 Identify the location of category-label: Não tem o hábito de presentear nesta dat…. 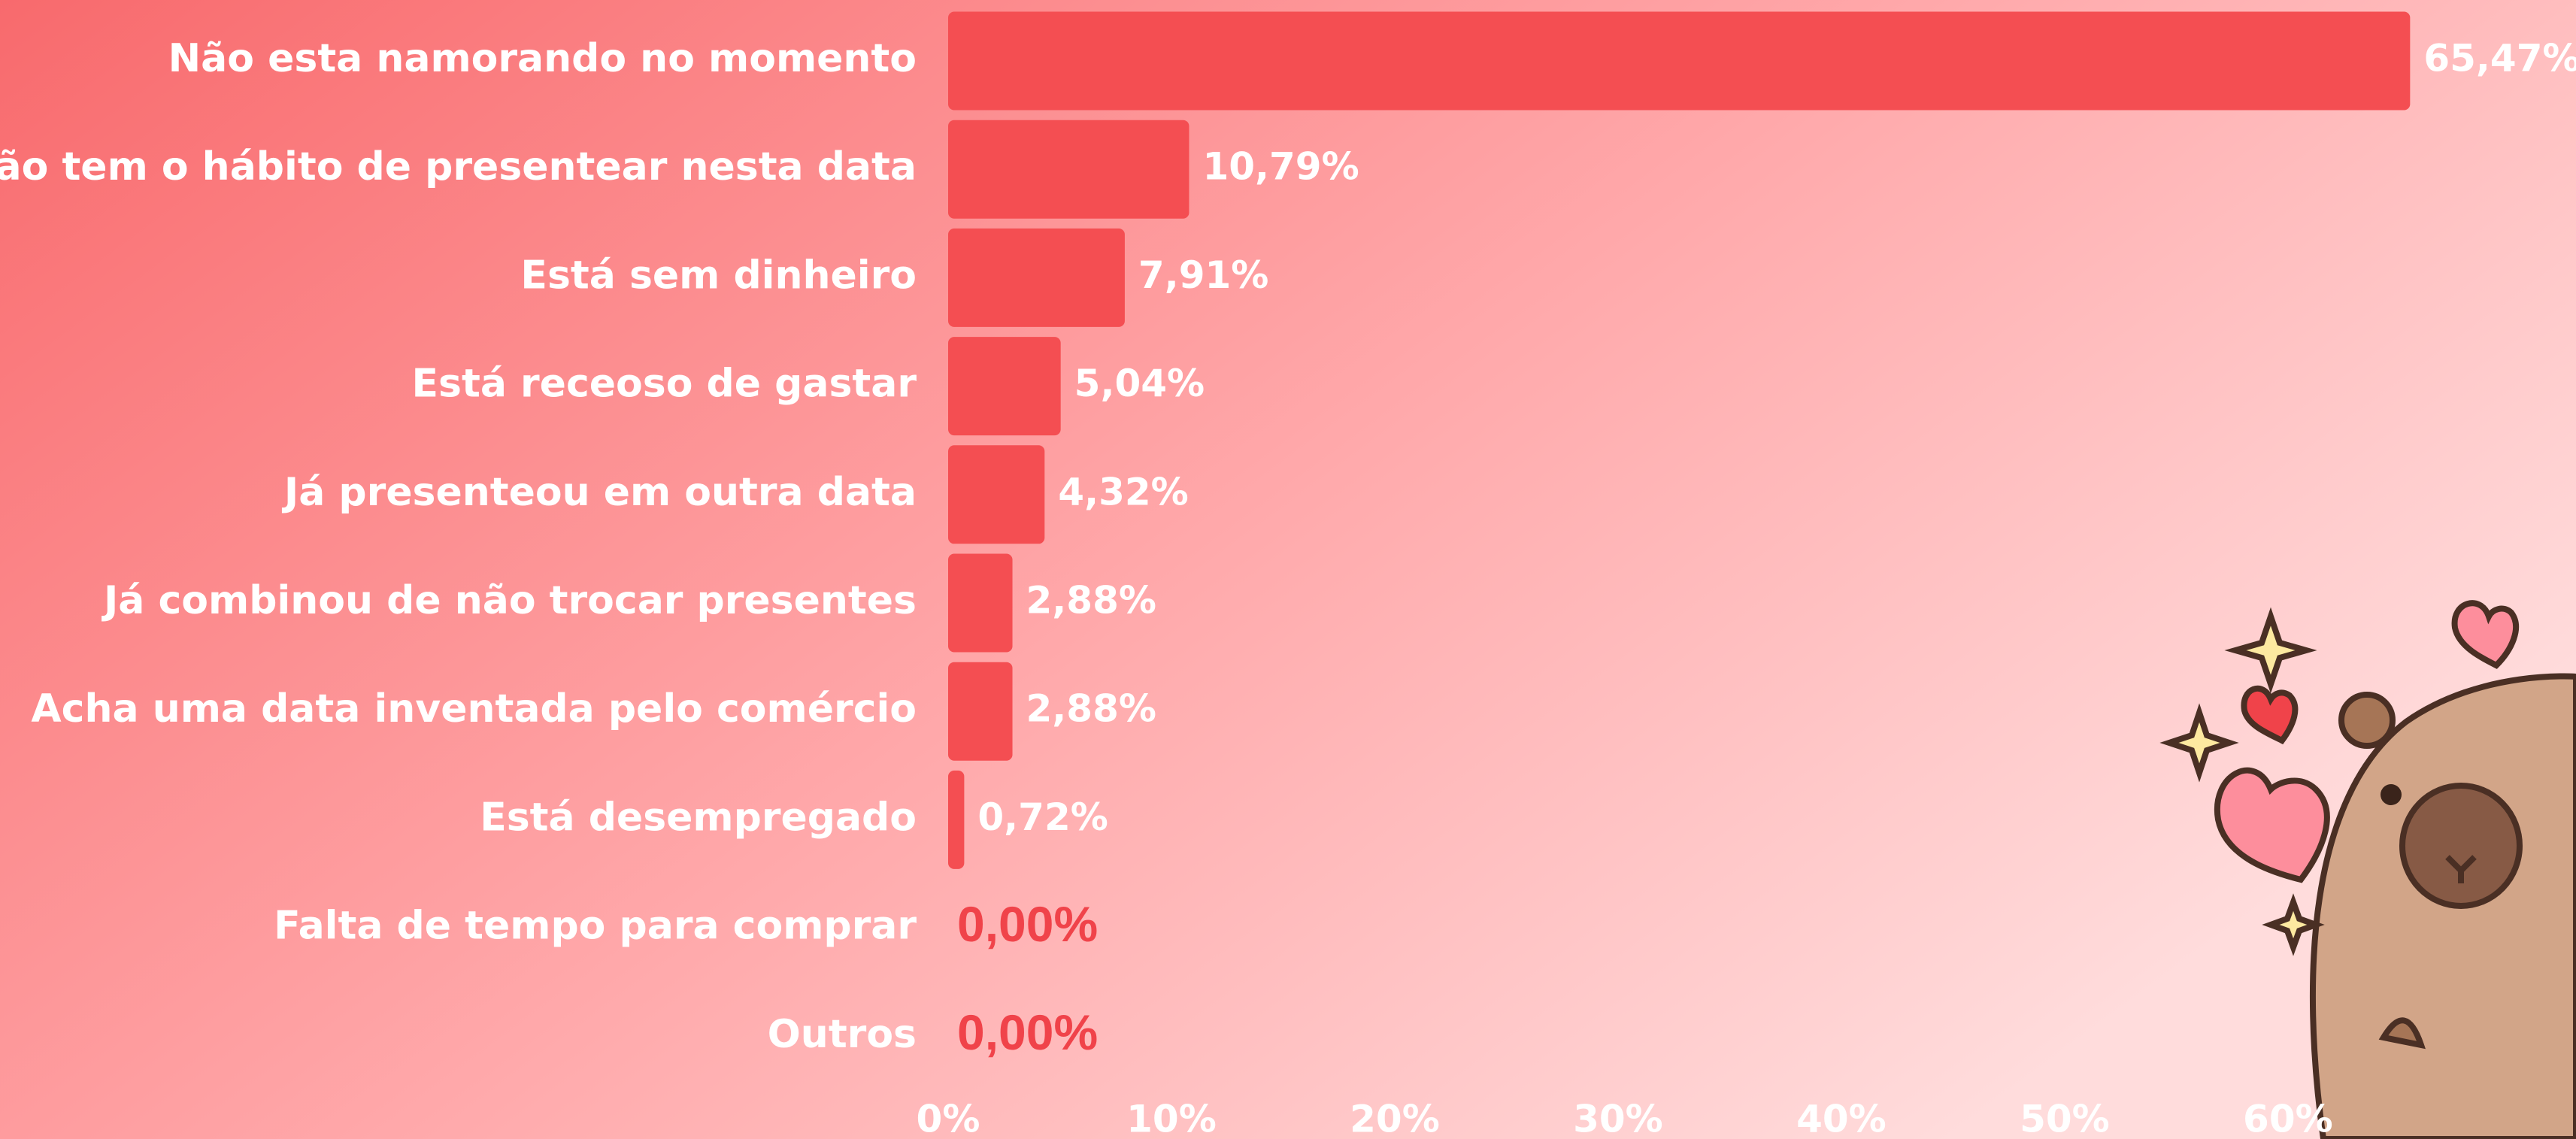
(458, 166).